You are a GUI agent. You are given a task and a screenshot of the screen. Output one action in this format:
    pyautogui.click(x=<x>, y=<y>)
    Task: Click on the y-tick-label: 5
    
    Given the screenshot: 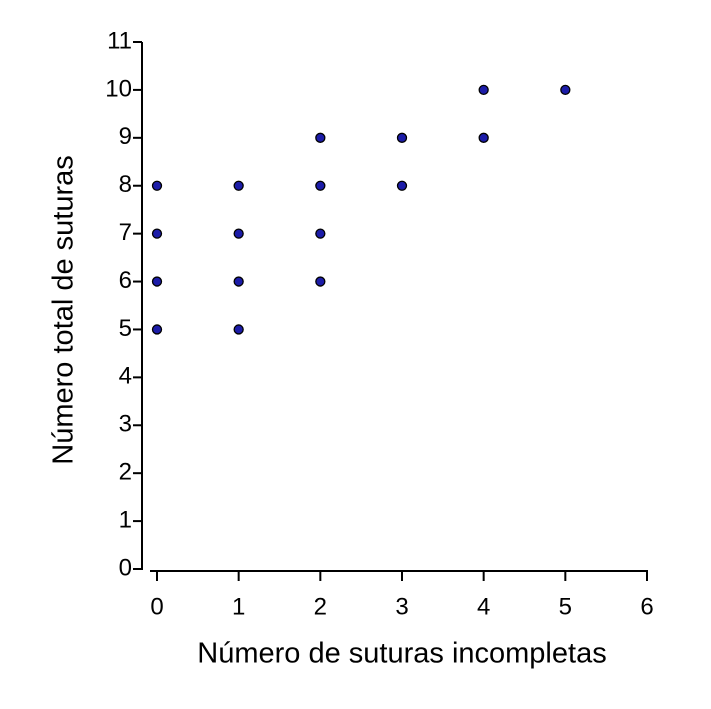 What is the action you would take?
    pyautogui.click(x=125, y=328)
    